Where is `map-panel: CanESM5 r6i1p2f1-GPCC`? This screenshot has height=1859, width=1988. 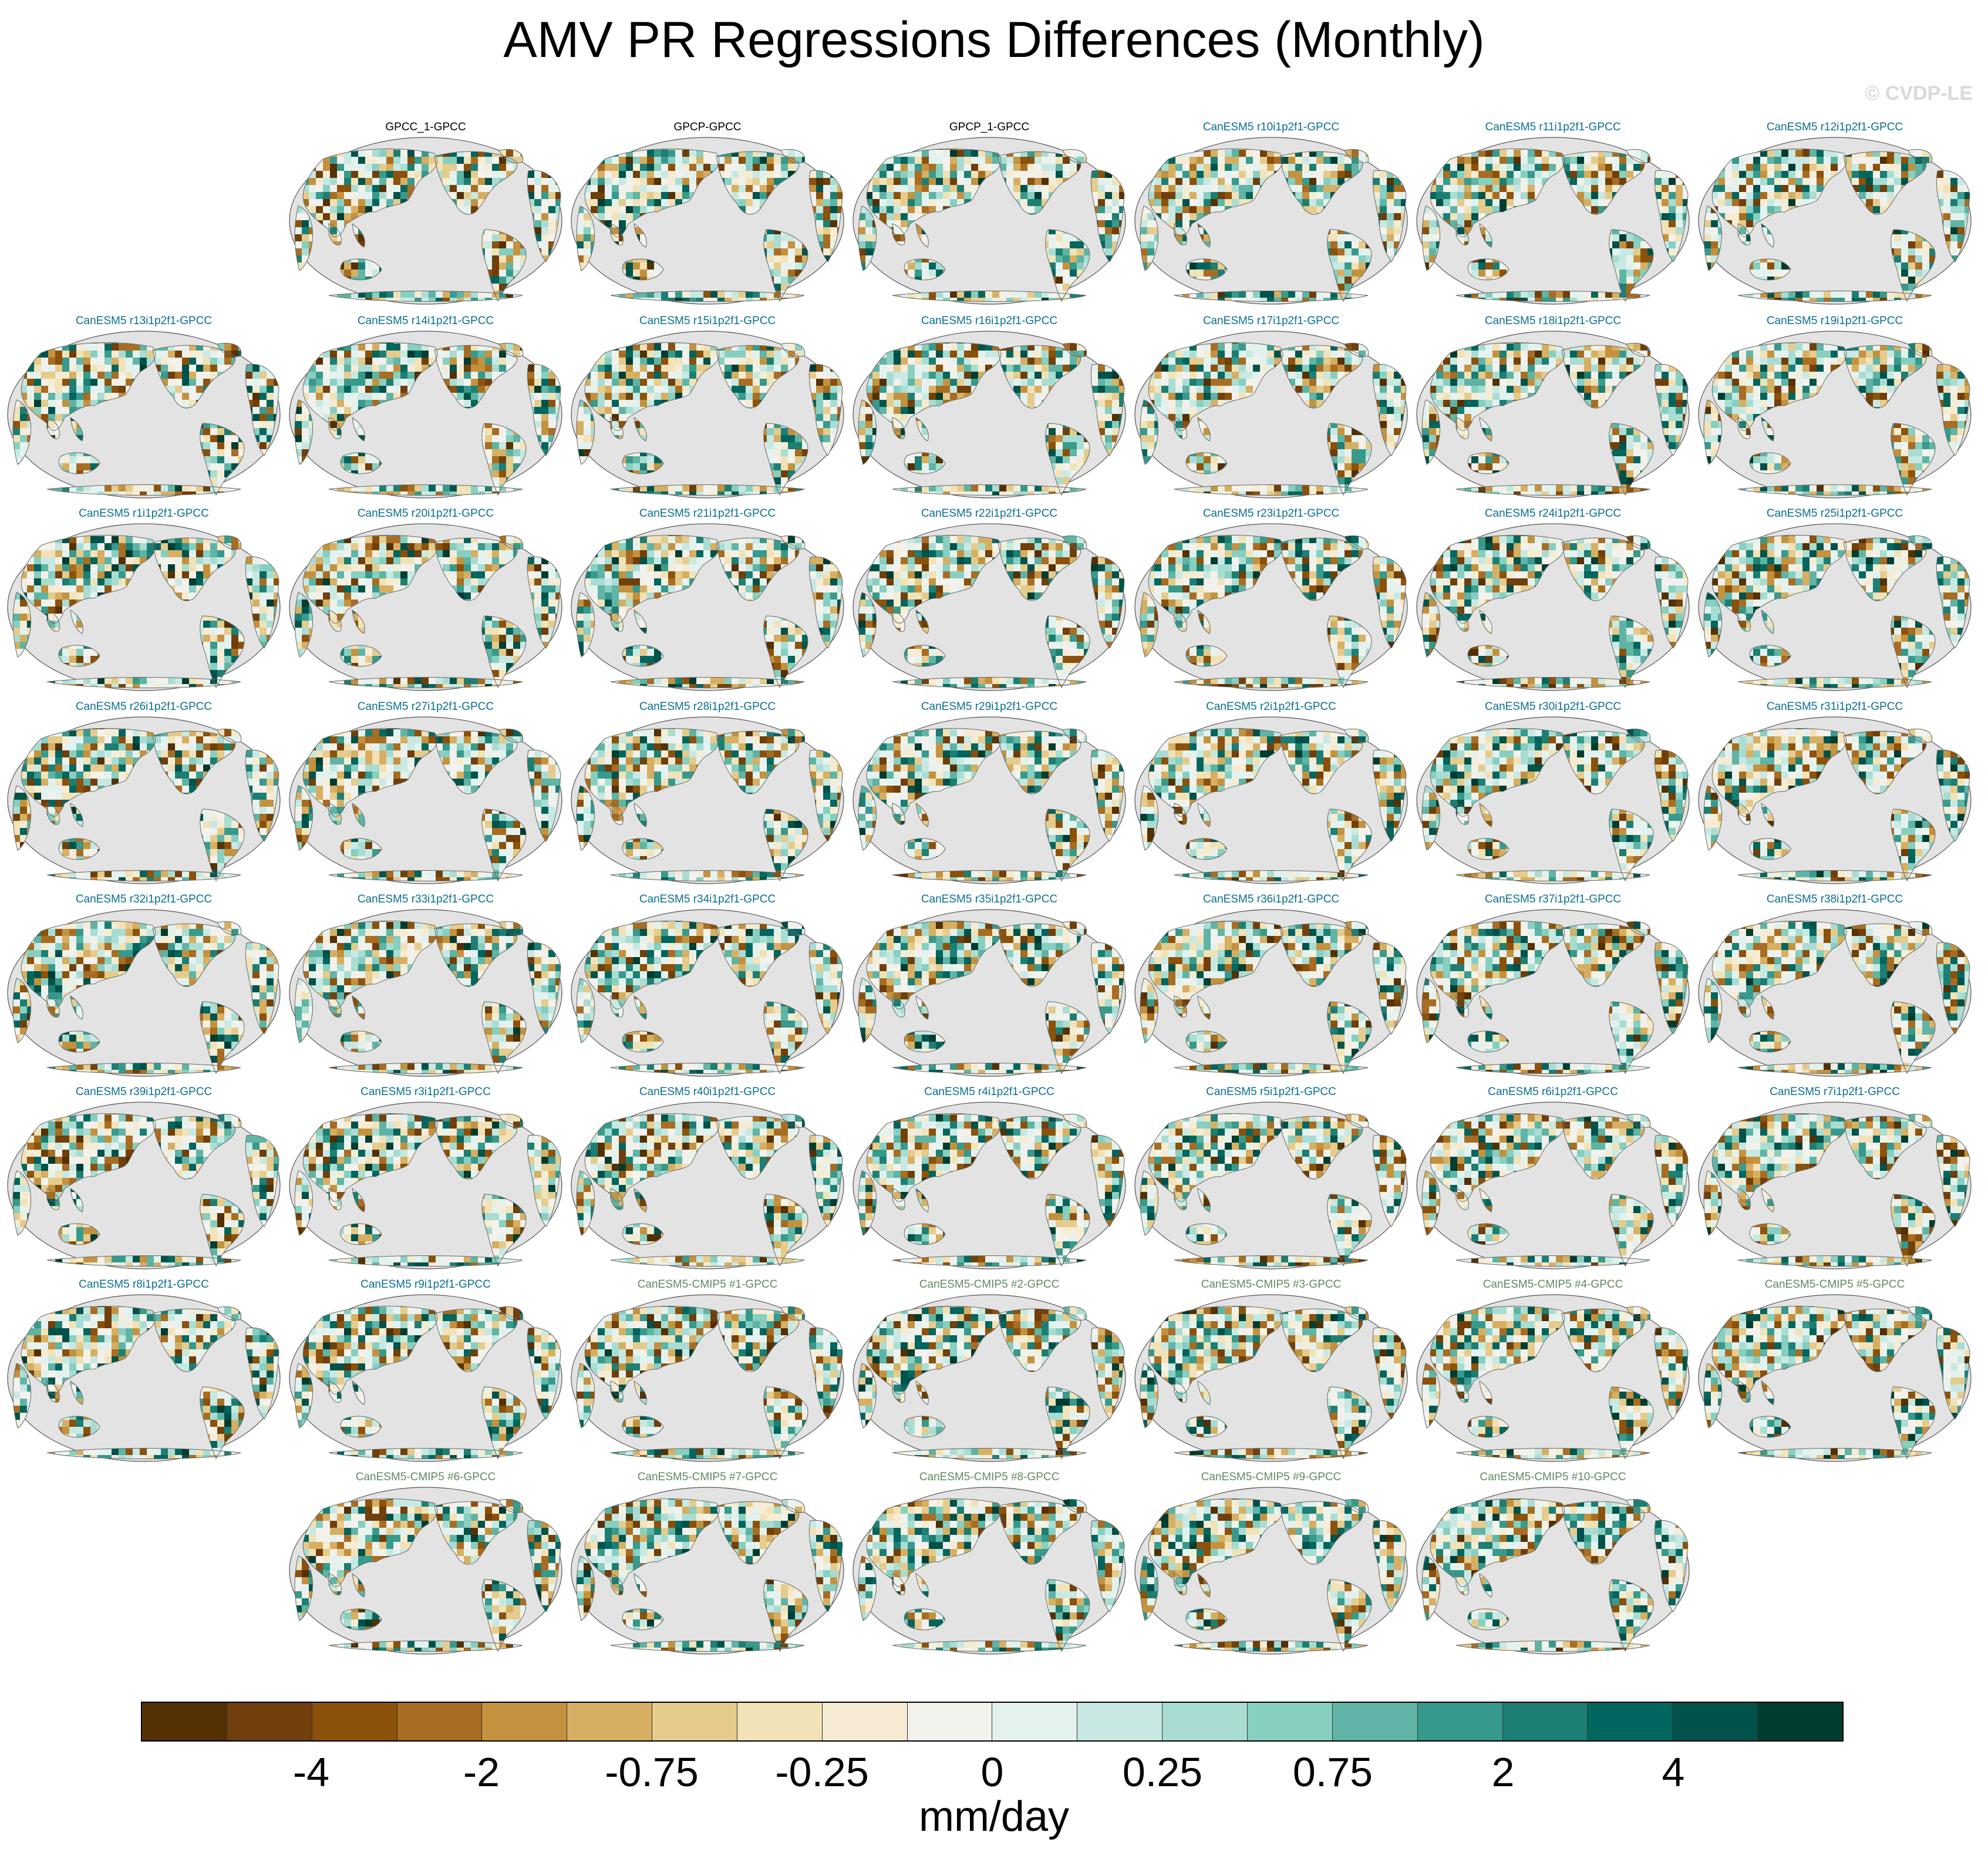
map-panel: CanESM5 r6i1p2f1-GPCC is located at coordinates (1553, 1178).